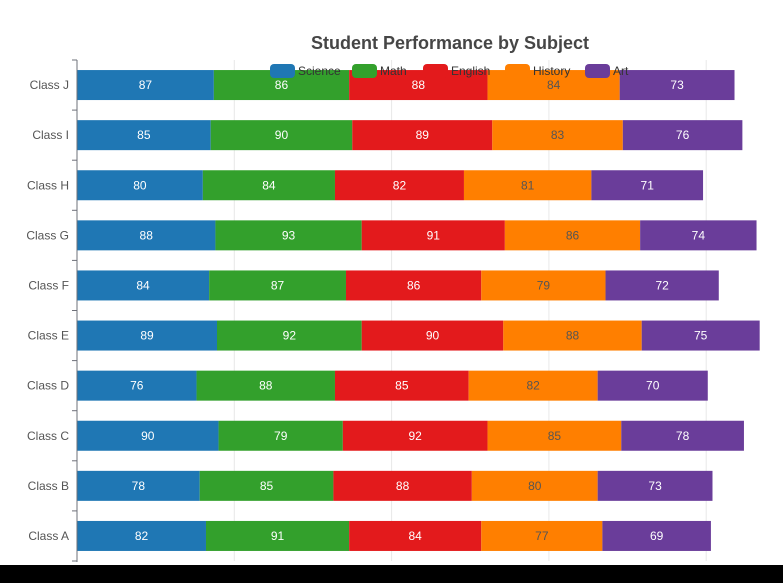 The image size is (783, 583). What do you see at coordinates (47, 235) in the screenshot?
I see `y-tick-label: Class G` at bounding box center [47, 235].